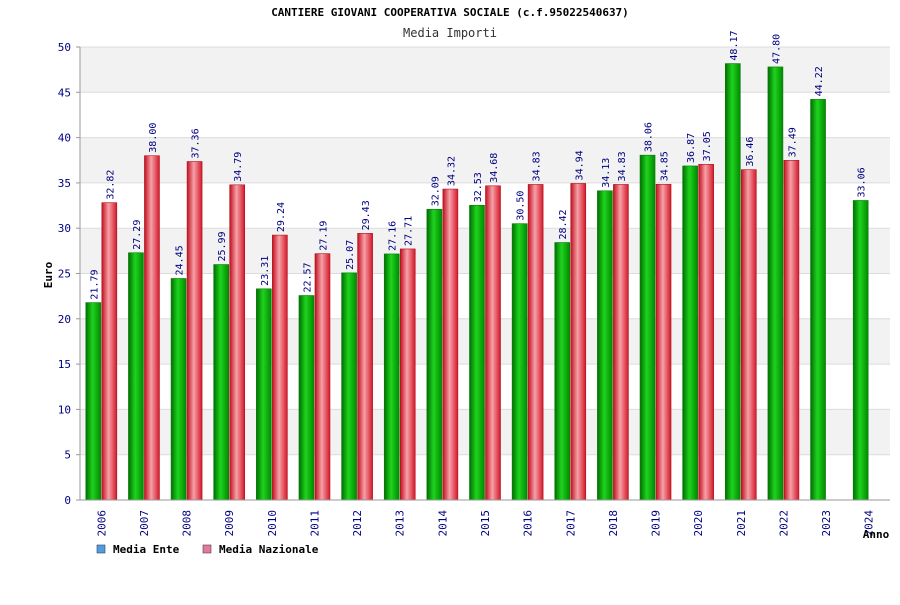 The image size is (900, 605). Describe the element at coordinates (649, 137) in the screenshot. I see `data-label: 38.06` at that location.